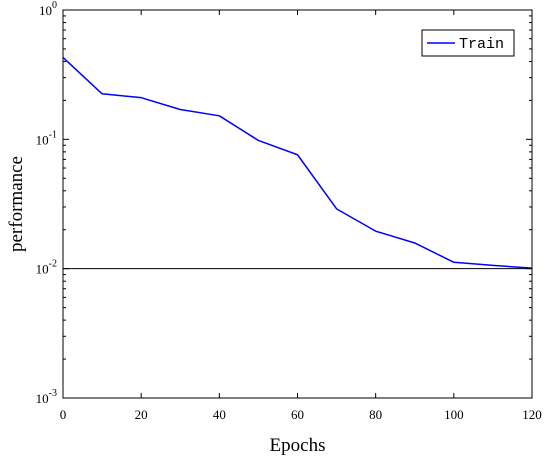 This screenshot has width=550, height=462. Describe the element at coordinates (46, 138) in the screenshot. I see `y-tick-label: 10⁻¹` at that location.